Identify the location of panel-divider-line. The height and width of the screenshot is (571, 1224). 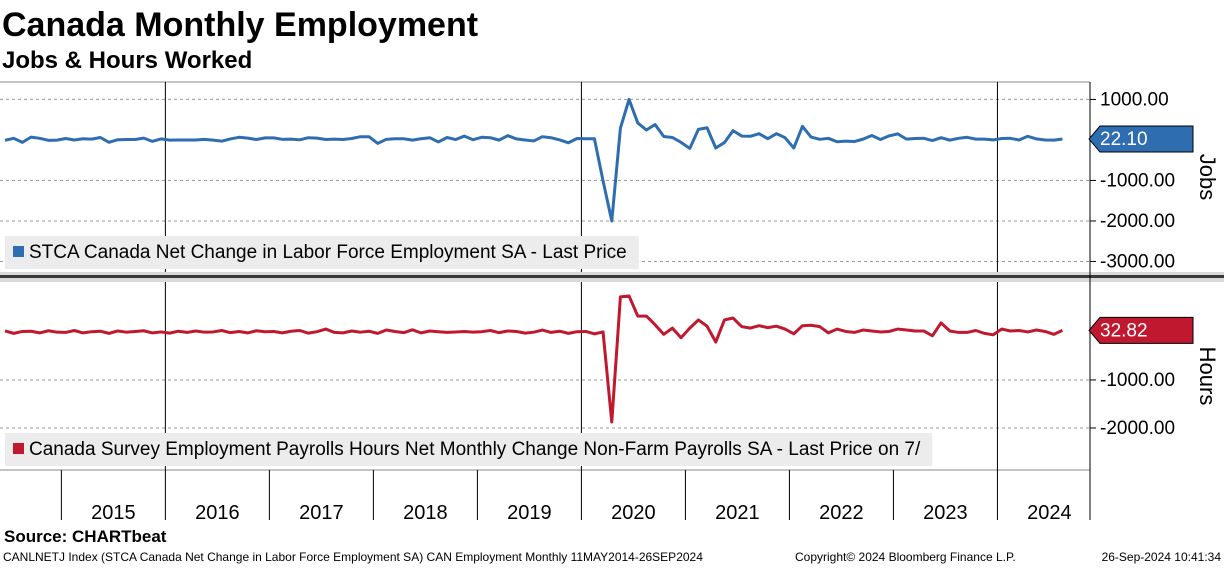
(612, 276).